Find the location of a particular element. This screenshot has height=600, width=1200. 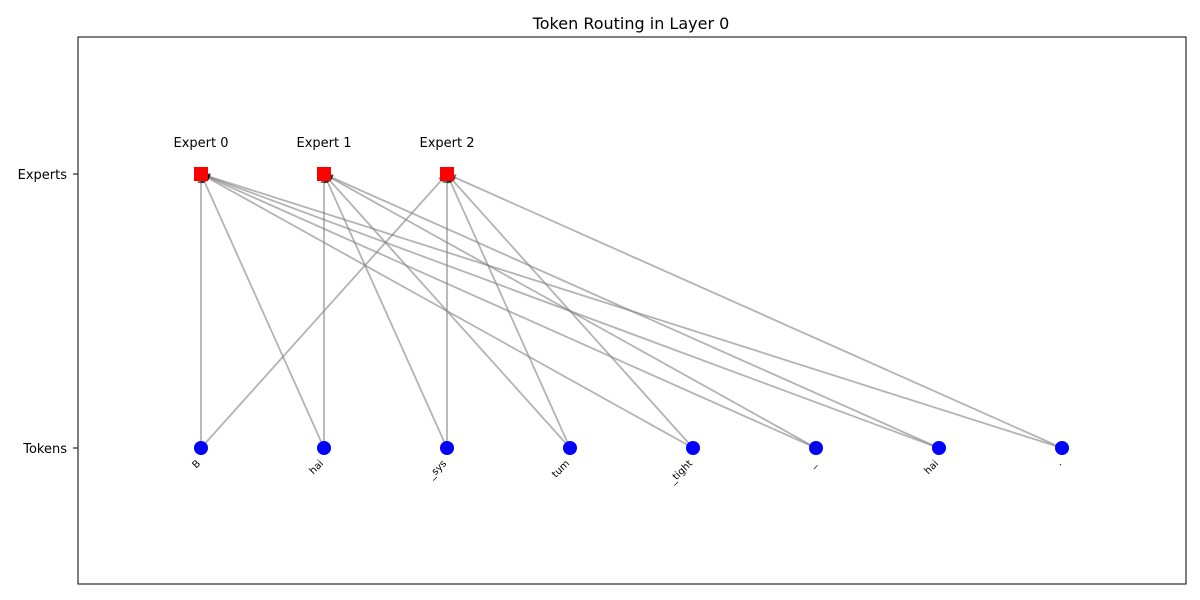

token-label: B is located at coordinates (196, 464).